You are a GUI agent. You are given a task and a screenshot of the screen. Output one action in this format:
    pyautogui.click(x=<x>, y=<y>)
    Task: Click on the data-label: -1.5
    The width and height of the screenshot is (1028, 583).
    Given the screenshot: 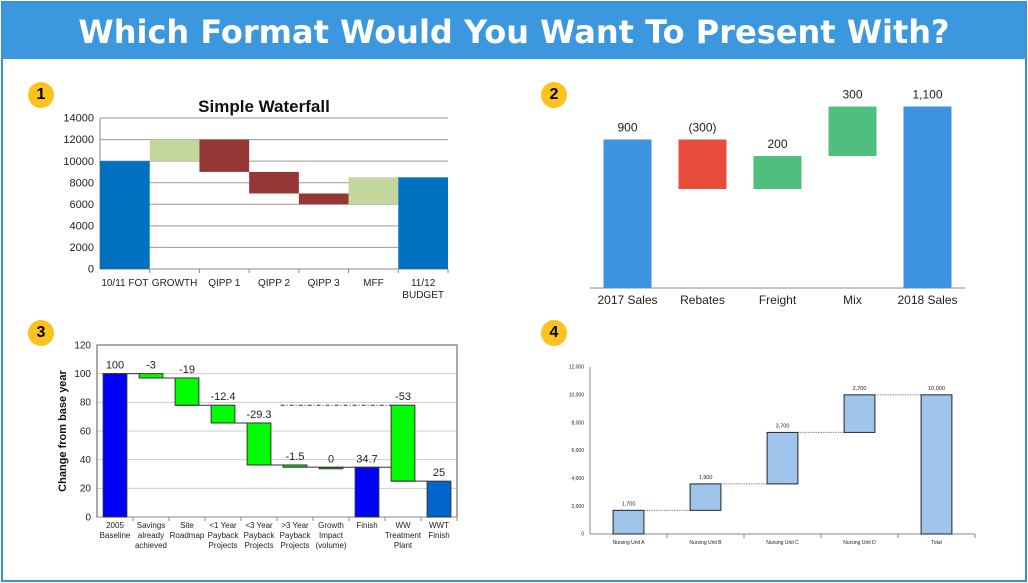 What is the action you would take?
    pyautogui.click(x=295, y=457)
    